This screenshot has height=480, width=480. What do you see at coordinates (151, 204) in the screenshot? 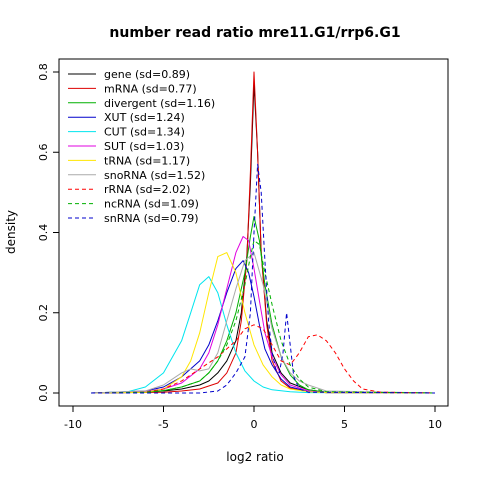
I see `legend-label: ncRNA (sd=1.09)` at bounding box center [151, 204].